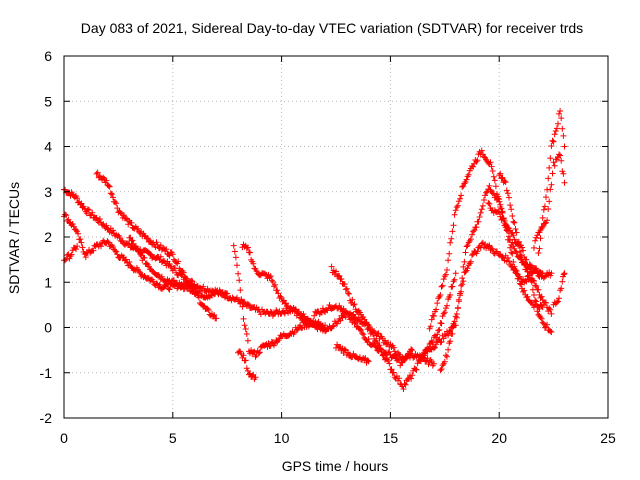 This screenshot has height=480, width=640. What do you see at coordinates (282, 438) in the screenshot?
I see `x-tick-label: 10` at bounding box center [282, 438].